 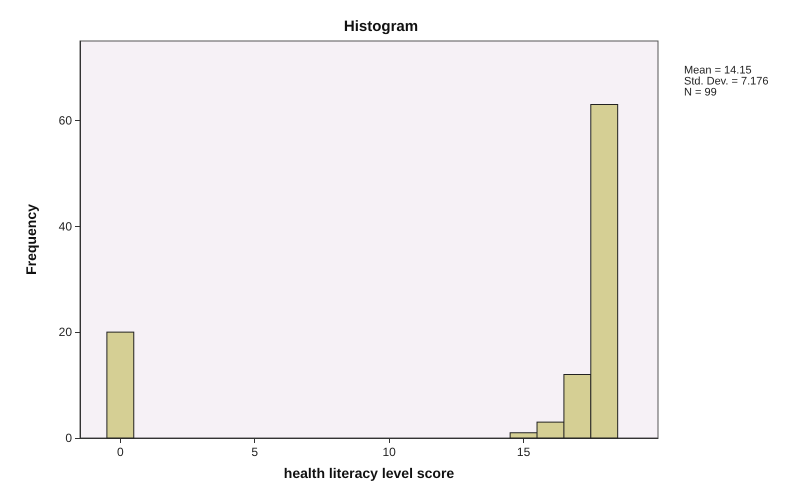 I want to click on x-axis-title: health literacy level score, so click(x=369, y=473).